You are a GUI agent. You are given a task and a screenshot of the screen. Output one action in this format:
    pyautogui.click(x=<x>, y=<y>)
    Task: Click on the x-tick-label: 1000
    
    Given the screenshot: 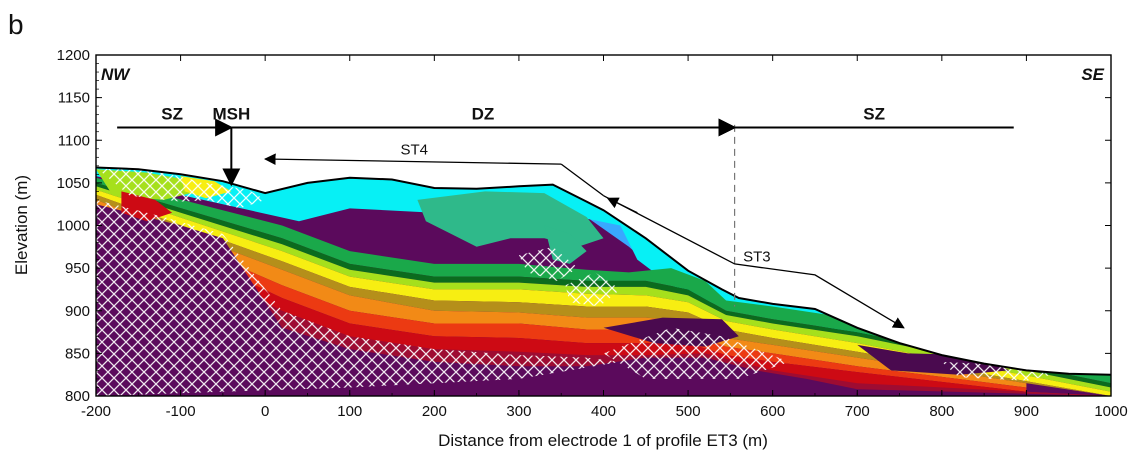 What is the action you would take?
    pyautogui.click(x=1110, y=411)
    